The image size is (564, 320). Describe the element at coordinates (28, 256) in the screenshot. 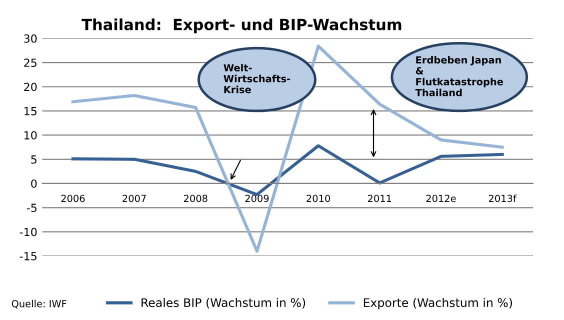

I see `y-tick-label: -15` at that location.